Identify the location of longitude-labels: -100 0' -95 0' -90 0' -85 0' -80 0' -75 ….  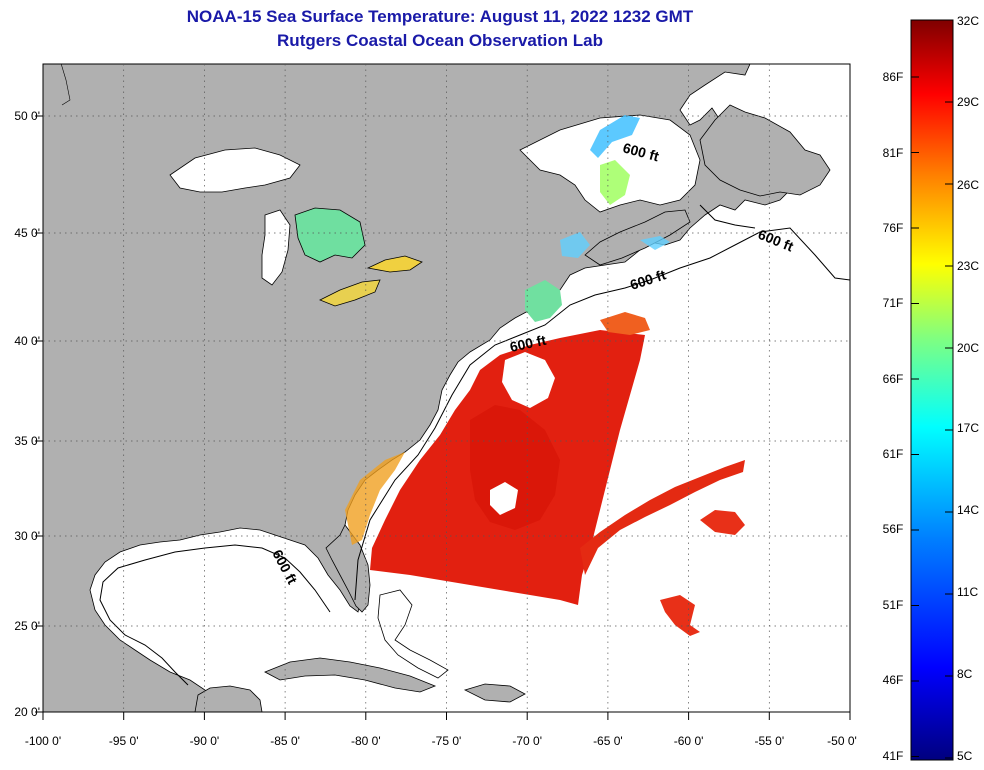
(441, 741).